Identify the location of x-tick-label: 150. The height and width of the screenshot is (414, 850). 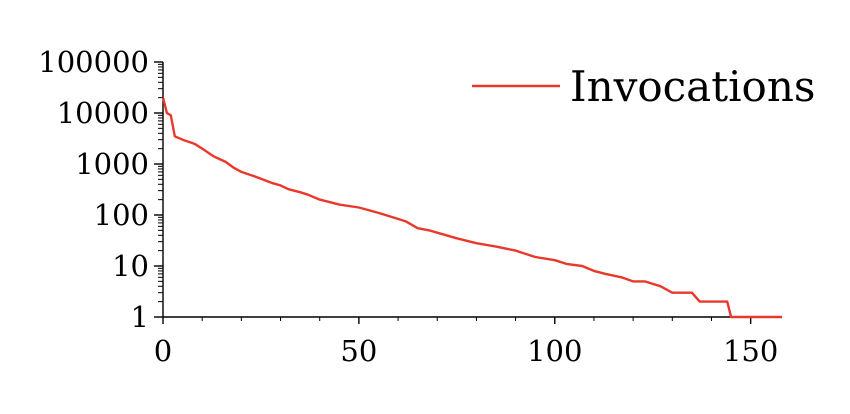
(750, 351).